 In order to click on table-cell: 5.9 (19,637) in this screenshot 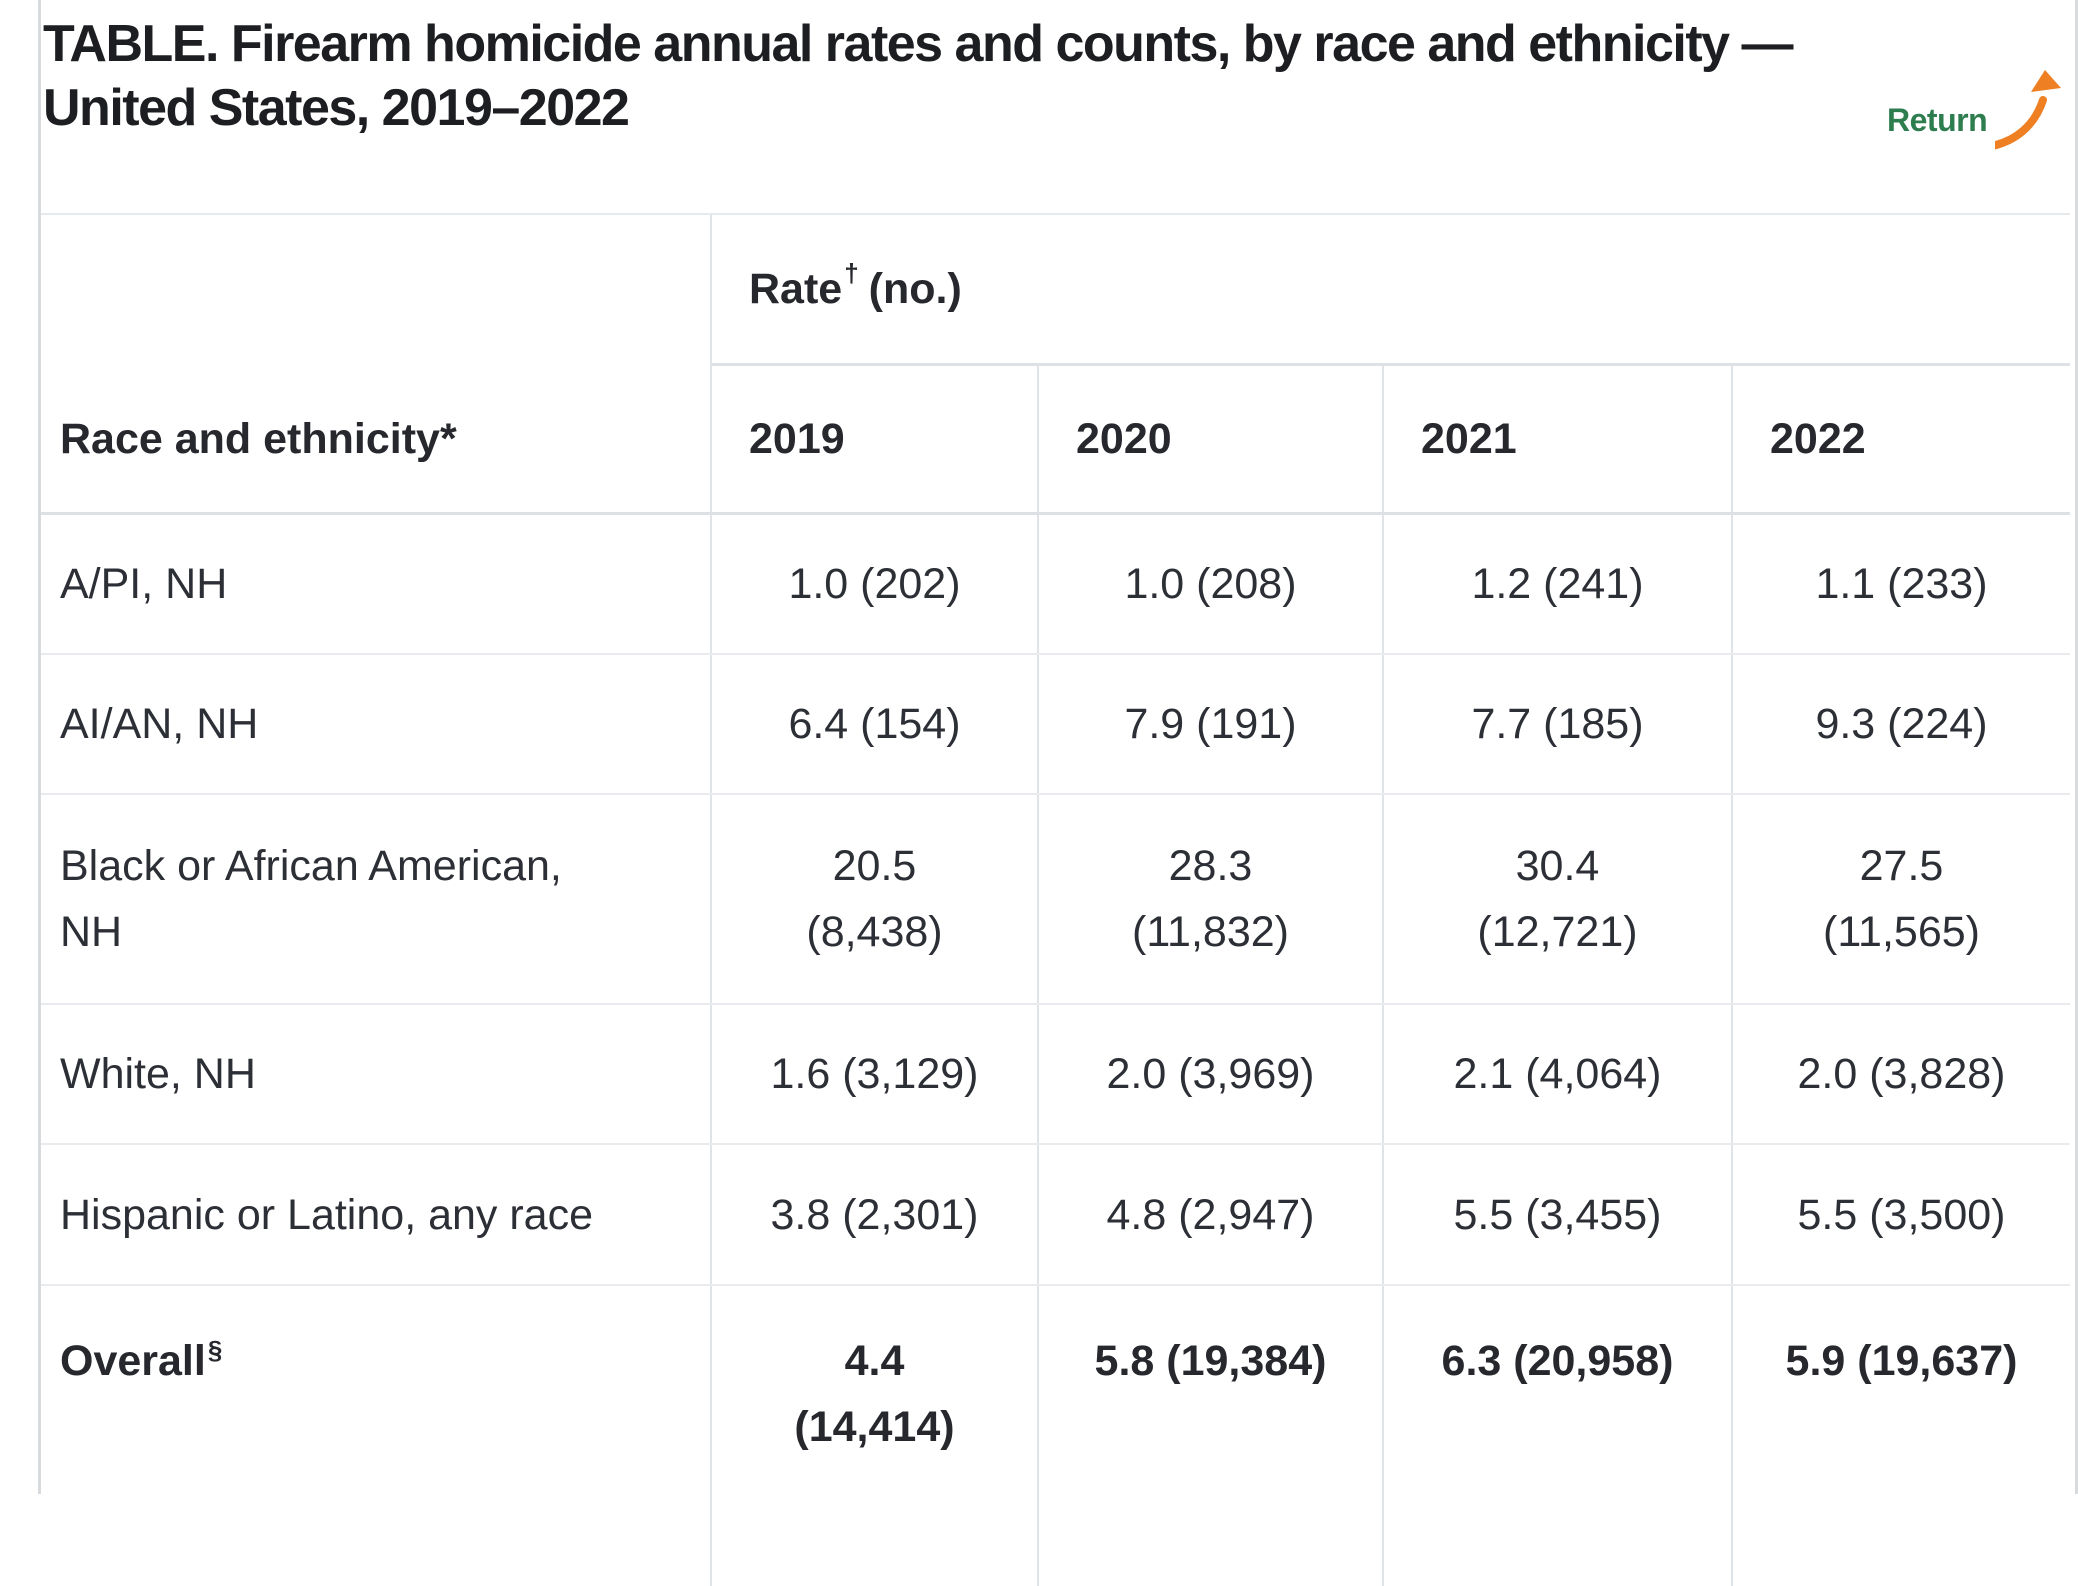, I will do `click(1900, 1436)`.